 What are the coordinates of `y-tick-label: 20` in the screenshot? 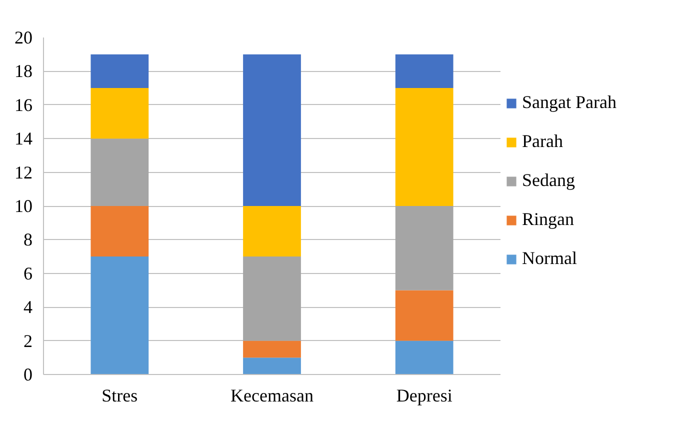 It's located at (23, 38).